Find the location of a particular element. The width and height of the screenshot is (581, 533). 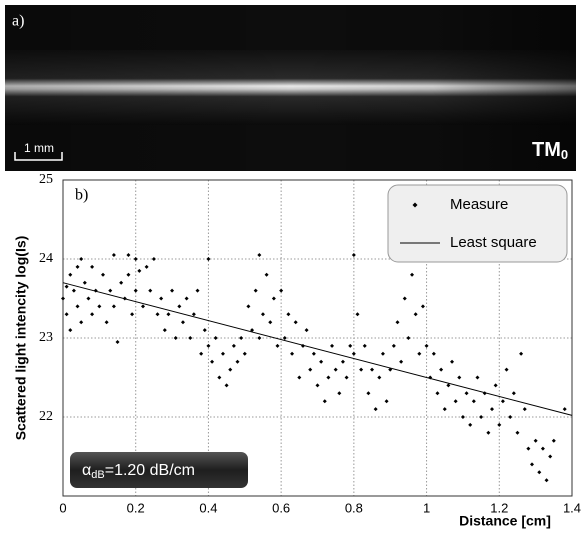

x-tick-label: 0 is located at coordinates (62, 507).